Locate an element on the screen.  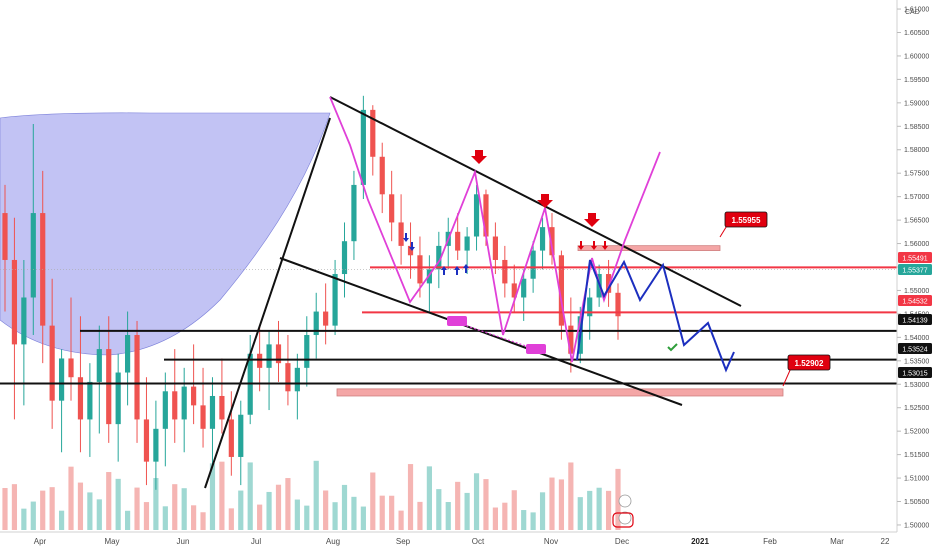
x-tick-label: Jun is located at coordinates (183, 541).